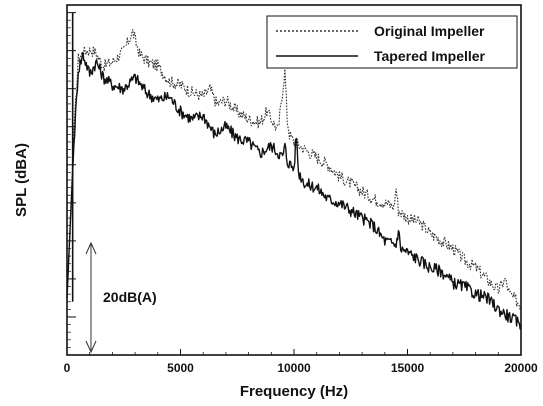  I want to click on x-tick-label: 15000, so click(408, 368).